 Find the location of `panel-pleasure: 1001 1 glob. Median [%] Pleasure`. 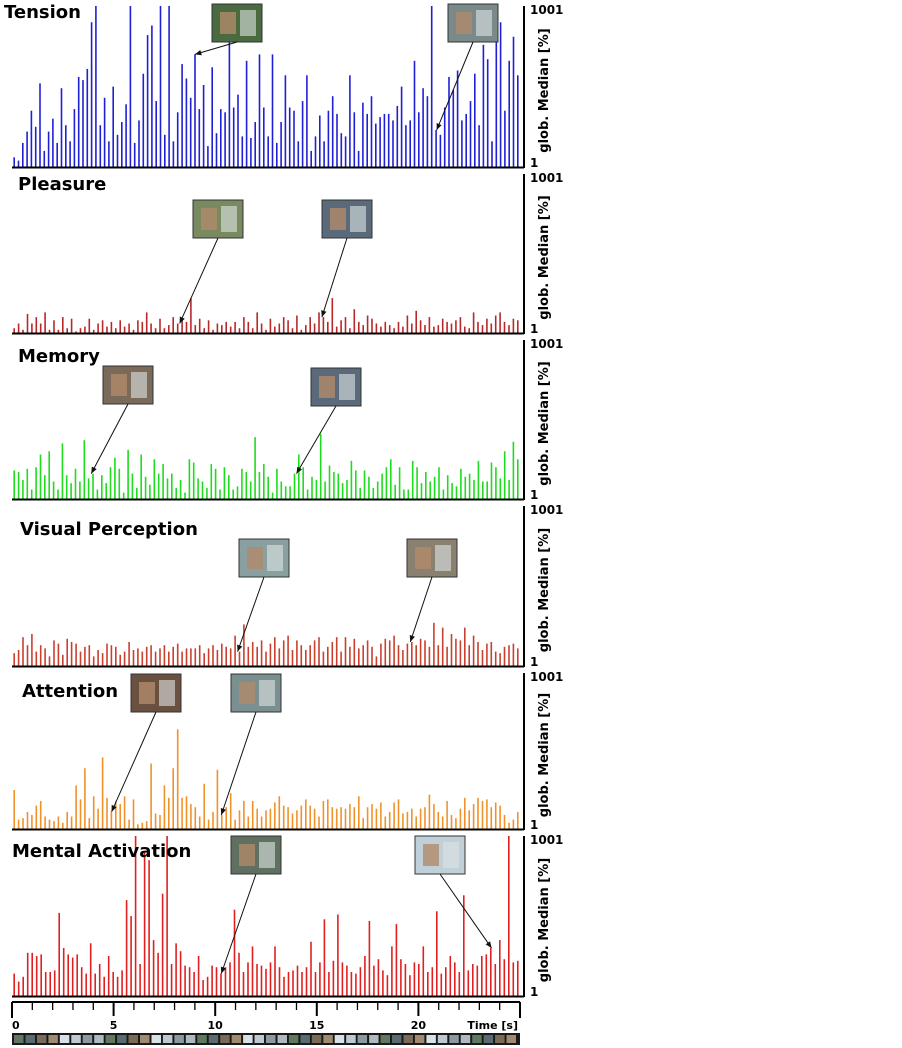

panel-pleasure: 1001 1 glob. Median [%] Pleasure is located at coordinates (287, 253).